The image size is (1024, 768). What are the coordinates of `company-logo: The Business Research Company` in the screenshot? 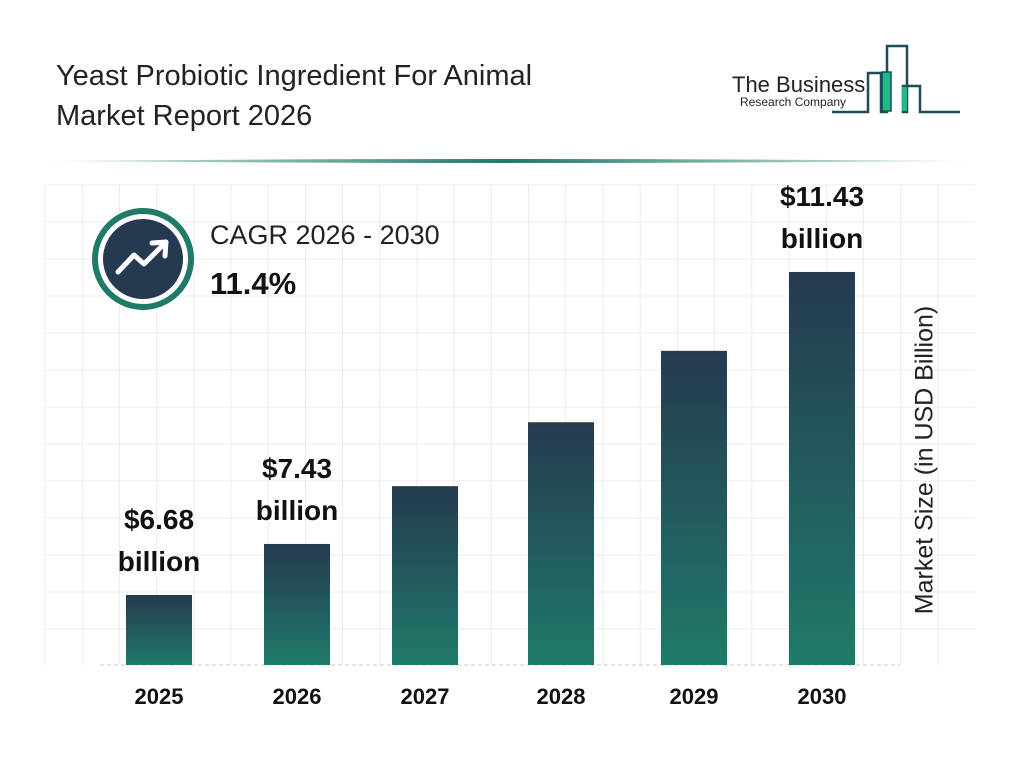 It's located at (846, 79).